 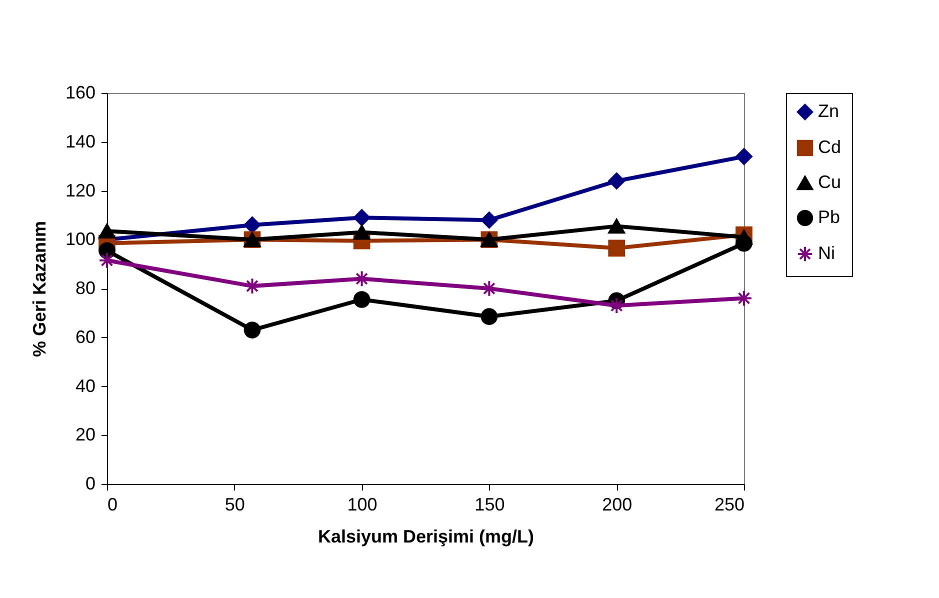 What do you see at coordinates (617, 504) in the screenshot?
I see `x-tick-label: 200` at bounding box center [617, 504].